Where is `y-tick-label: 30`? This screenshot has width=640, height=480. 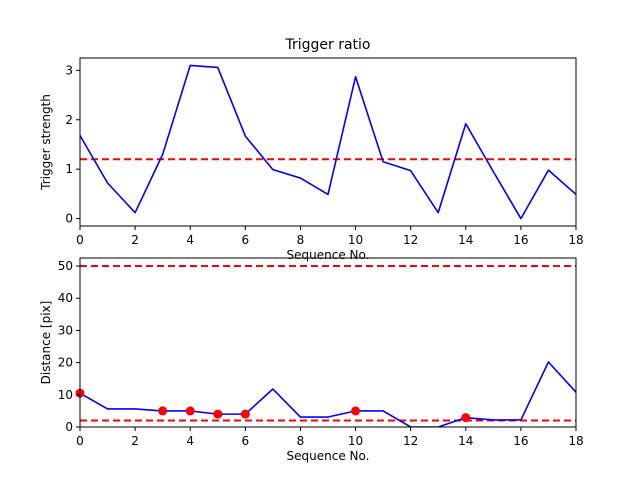 y-tick-label: 30 is located at coordinates (65, 330).